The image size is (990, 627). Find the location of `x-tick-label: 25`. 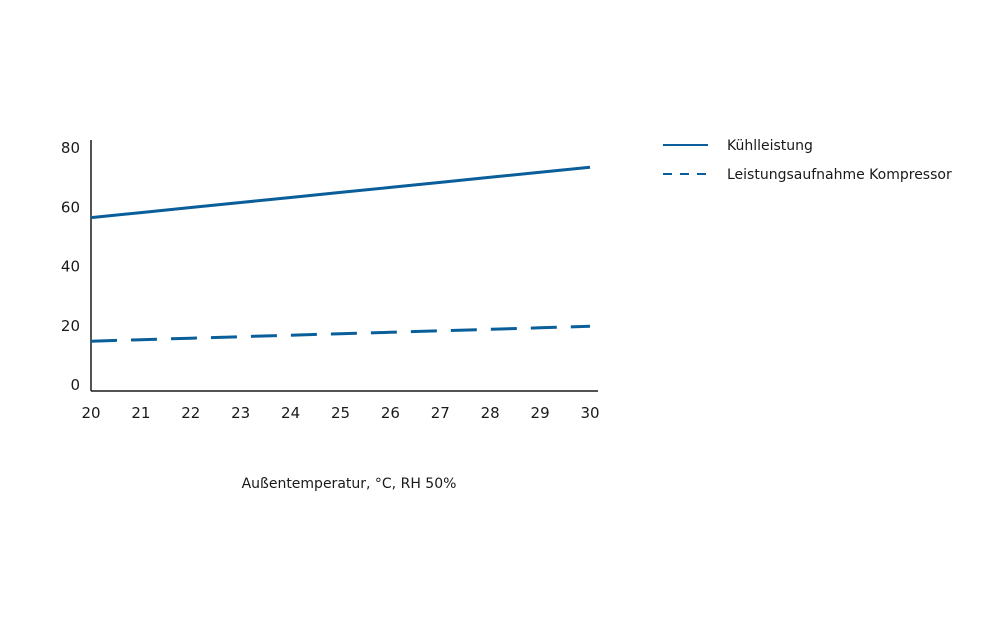

x-tick-label: 25 is located at coordinates (340, 413).